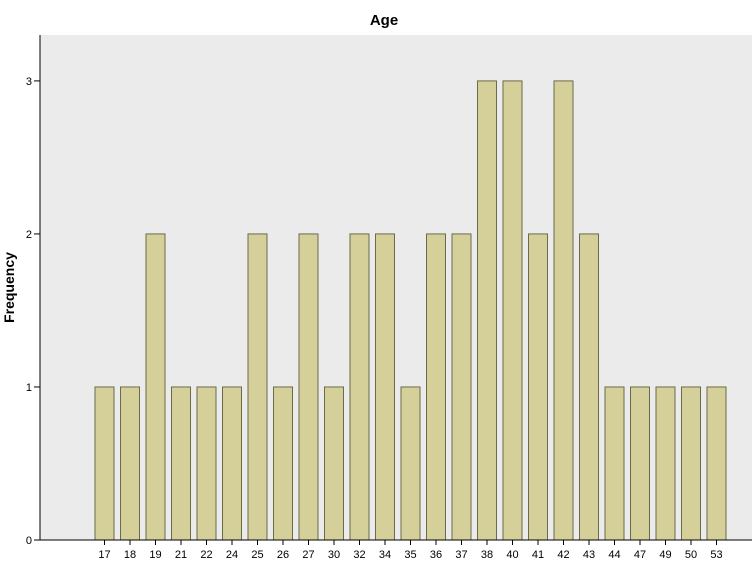 Image resolution: width=752 pixels, height=571 pixels. I want to click on y-tick-label: 0, so click(29, 541).